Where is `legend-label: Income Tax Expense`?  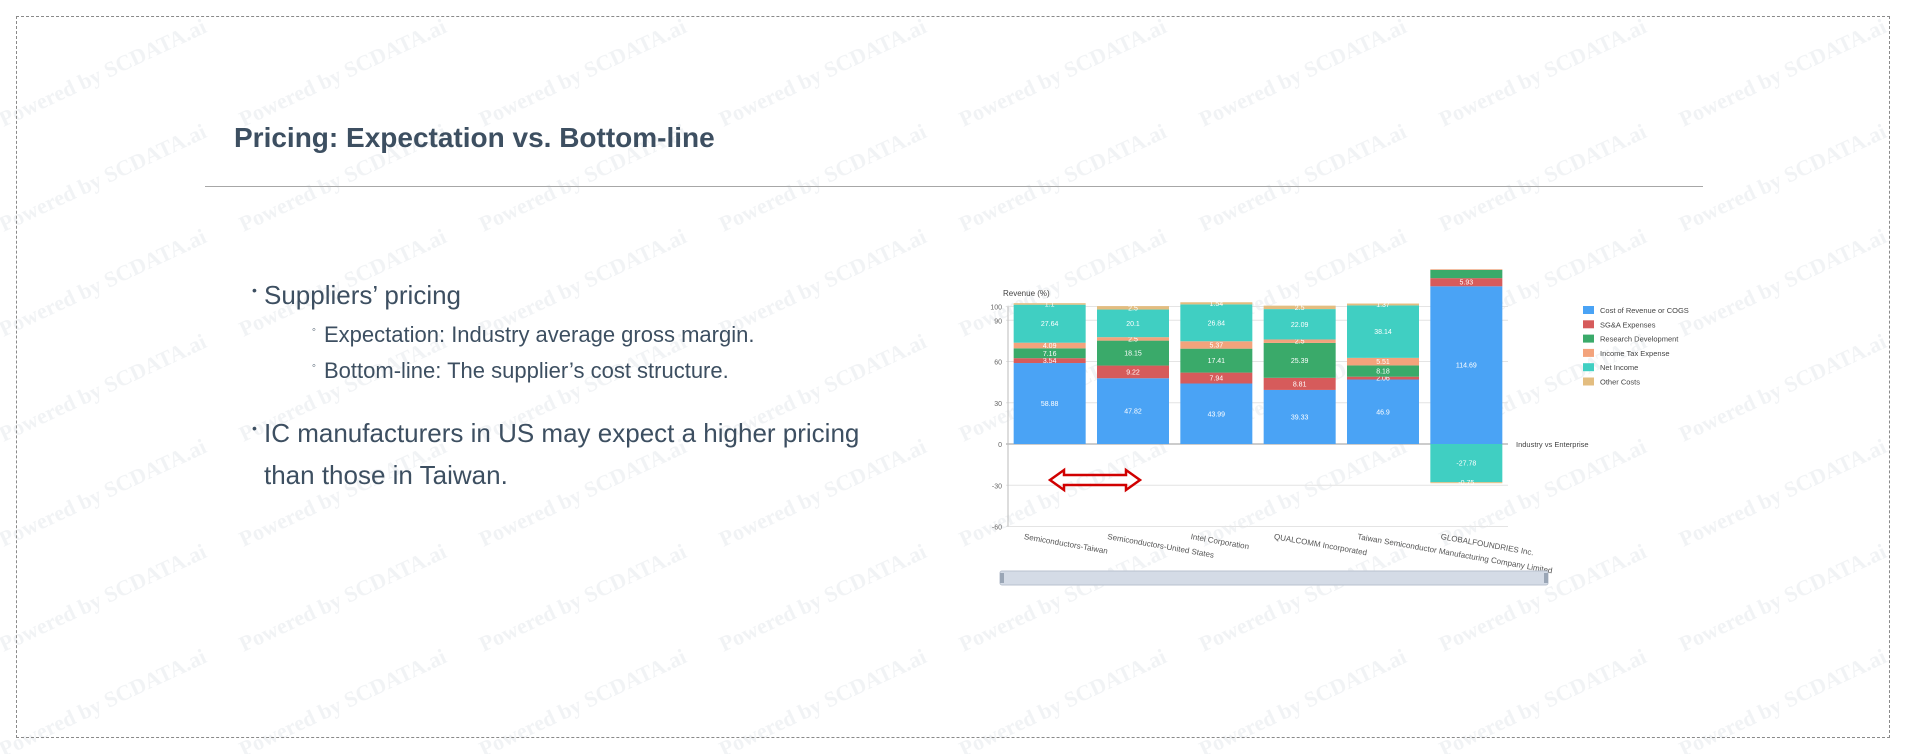
legend-label: Income Tax Expense is located at coordinates (1635, 353).